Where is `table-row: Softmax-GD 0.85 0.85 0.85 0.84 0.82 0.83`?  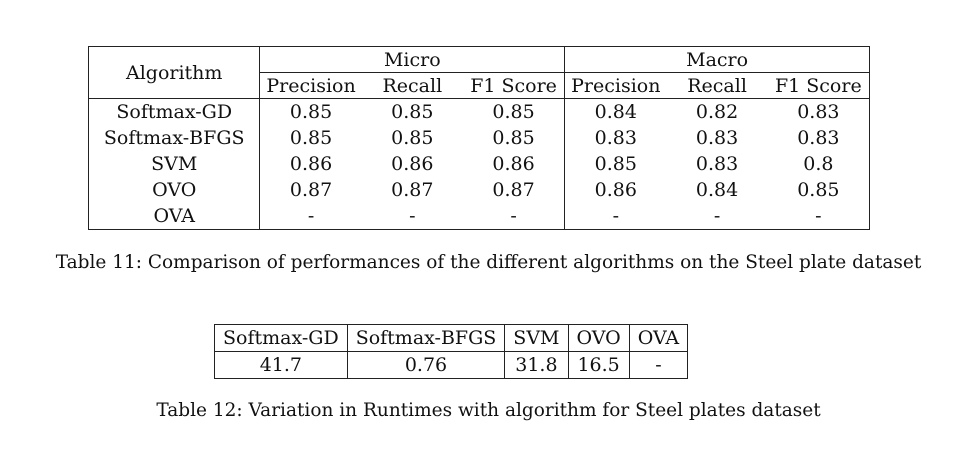 table-row: Softmax-GD 0.85 0.85 0.85 0.84 0.82 0.83 is located at coordinates (479, 111).